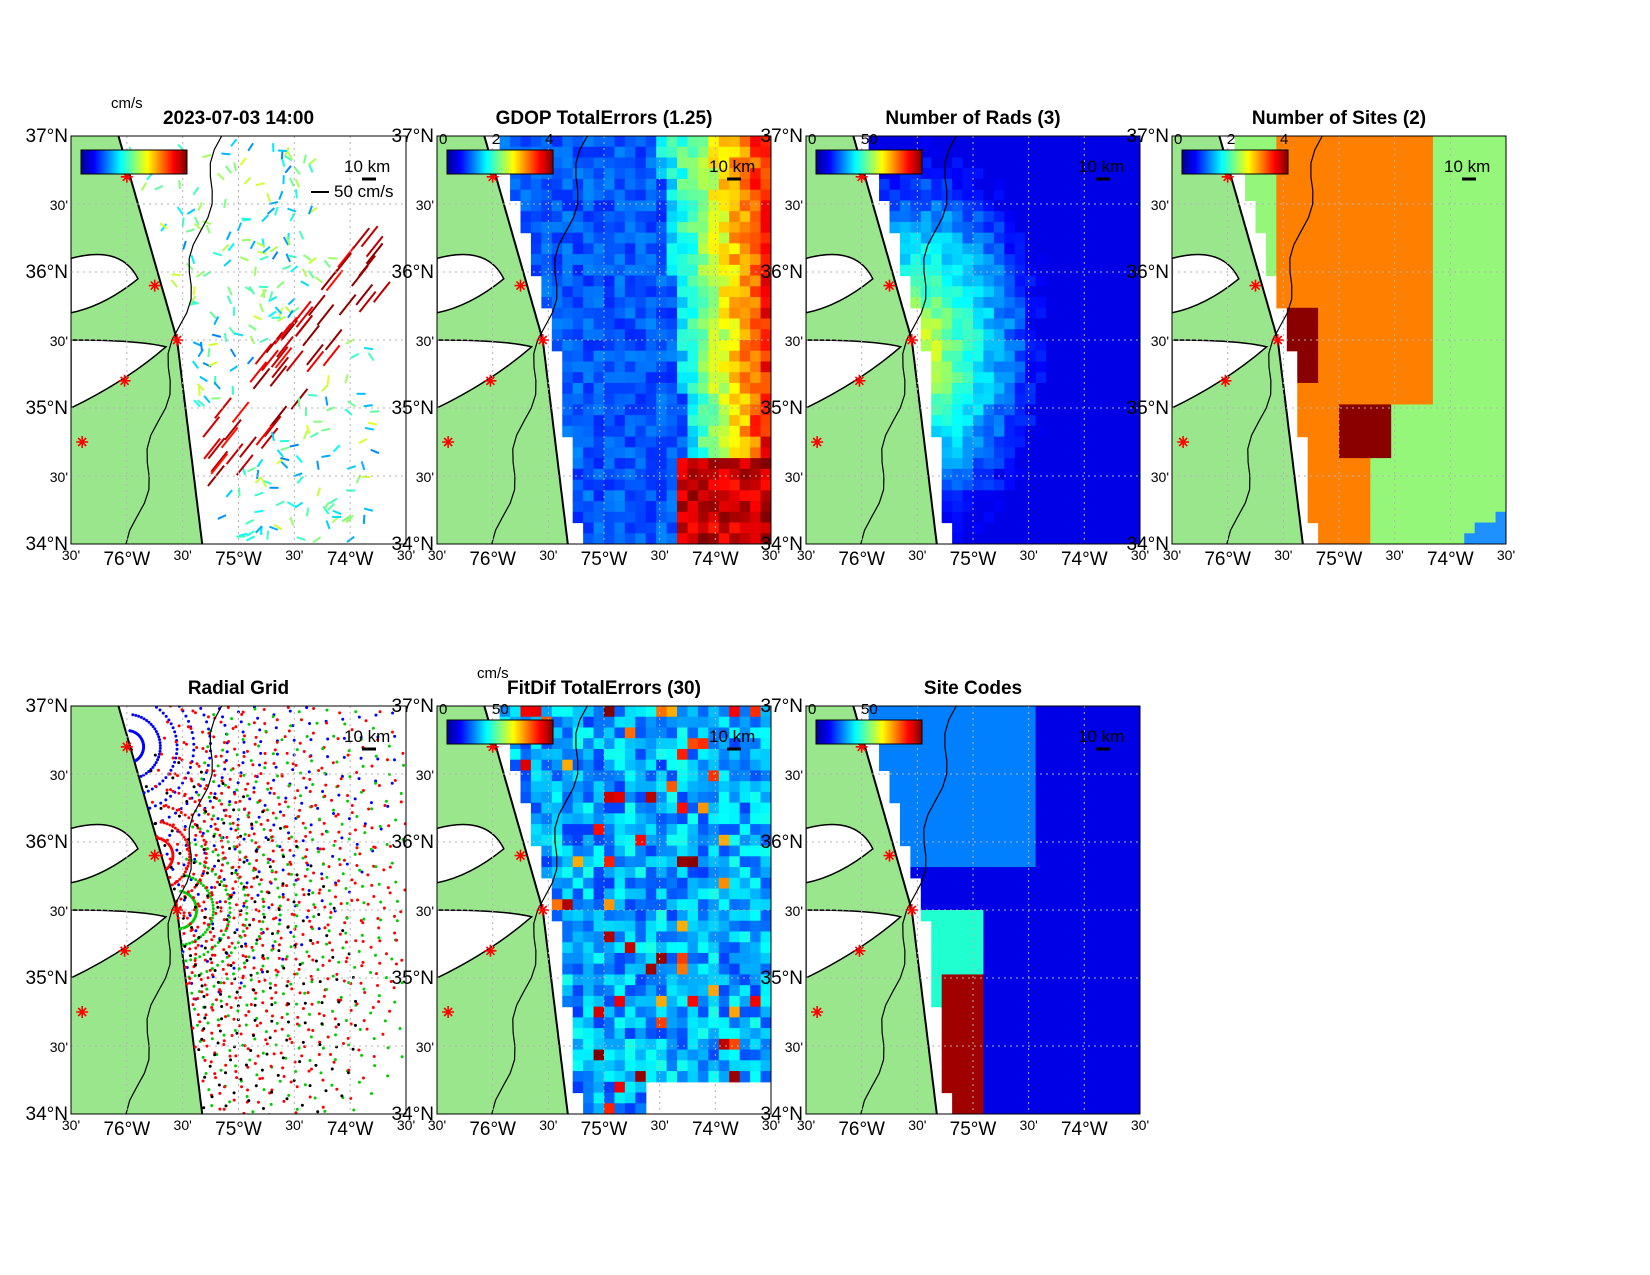 This screenshot has width=1650, height=1275. What do you see at coordinates (238, 559) in the screenshot?
I see `x-tick-label: 75°W` at bounding box center [238, 559].